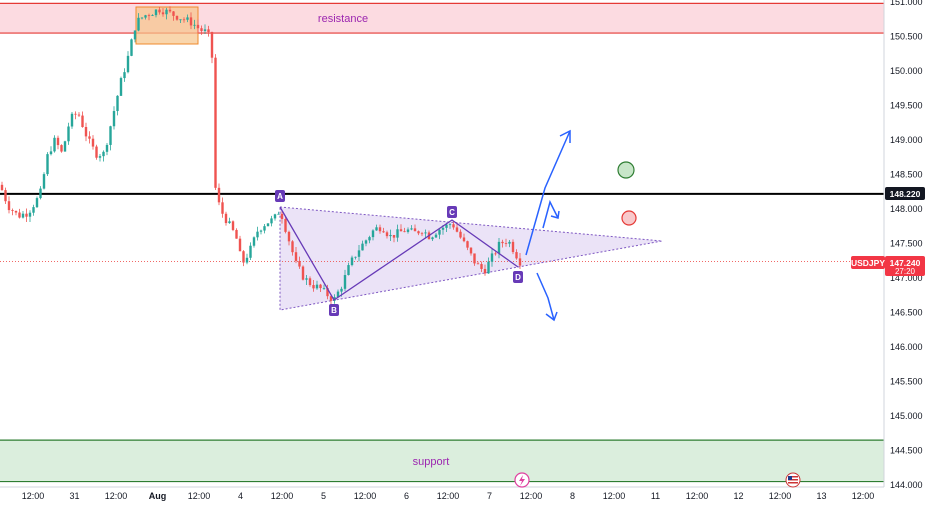 The height and width of the screenshot is (511, 931). I want to click on point-label-a: A, so click(280, 196).